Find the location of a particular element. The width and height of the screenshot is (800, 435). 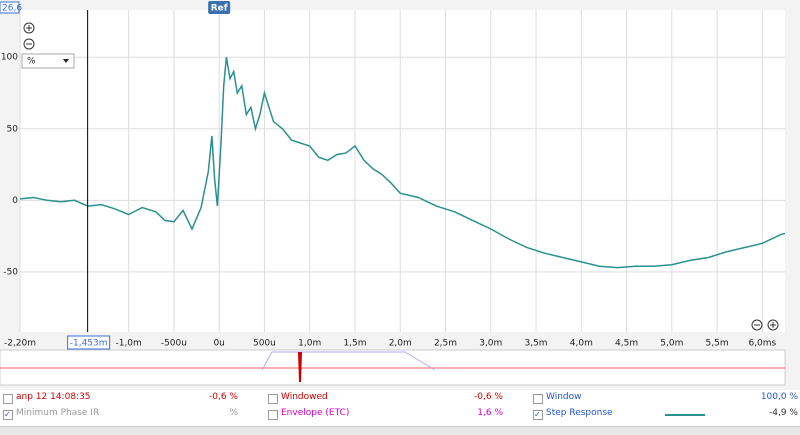

x-zoom-in-icon is located at coordinates (773, 325).